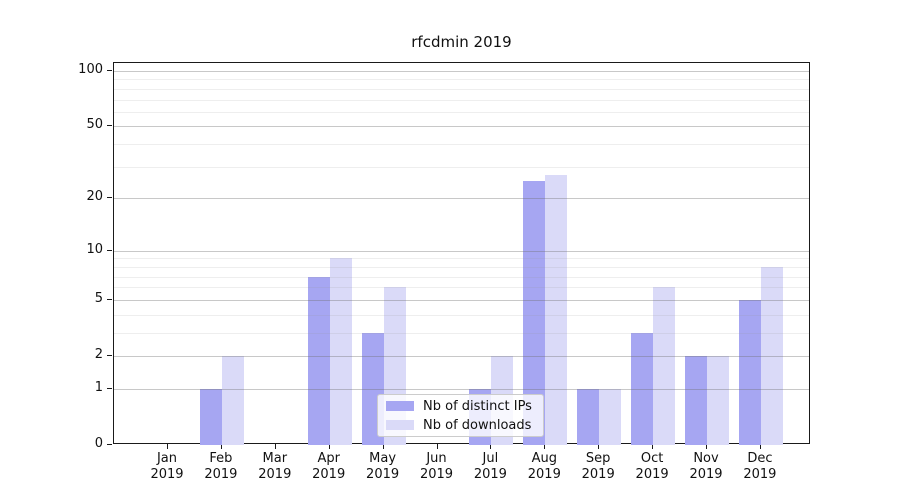 Image resolution: width=900 pixels, height=500 pixels. Describe the element at coordinates (610, 416) in the screenshot. I see `bar-downloads-sep` at that location.